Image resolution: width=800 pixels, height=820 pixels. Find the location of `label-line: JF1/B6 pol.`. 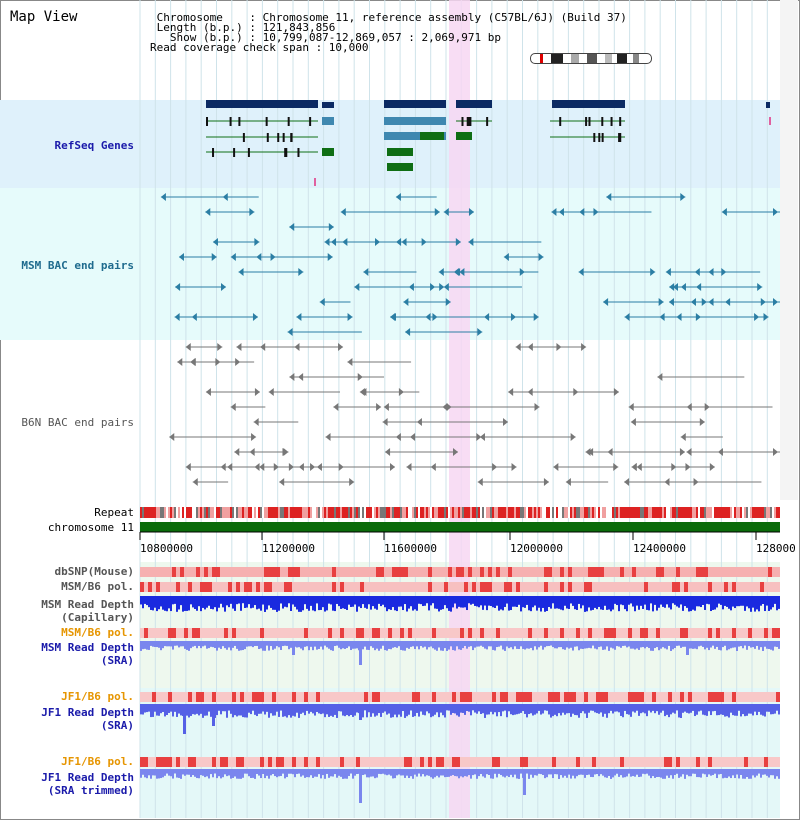

label-line: JF1/B6 pol. is located at coordinates (97, 696).